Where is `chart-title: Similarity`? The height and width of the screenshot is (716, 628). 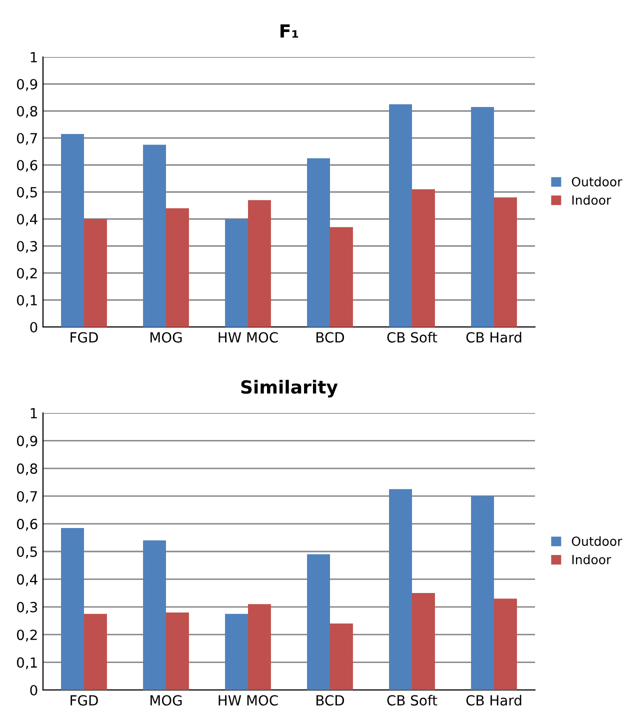
chart-title: Similarity is located at coordinates (289, 389).